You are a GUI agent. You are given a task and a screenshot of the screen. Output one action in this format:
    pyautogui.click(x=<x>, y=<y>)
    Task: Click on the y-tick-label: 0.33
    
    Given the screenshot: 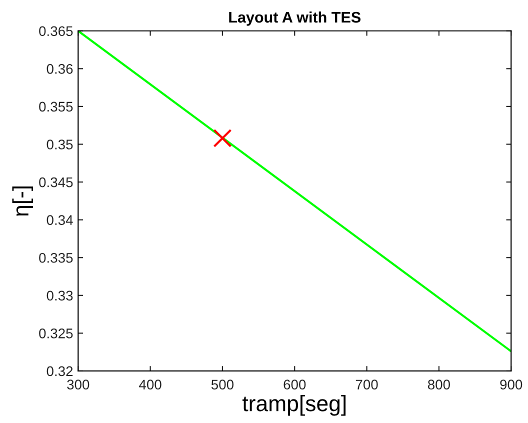 What is the action you would take?
    pyautogui.click(x=59, y=295)
    